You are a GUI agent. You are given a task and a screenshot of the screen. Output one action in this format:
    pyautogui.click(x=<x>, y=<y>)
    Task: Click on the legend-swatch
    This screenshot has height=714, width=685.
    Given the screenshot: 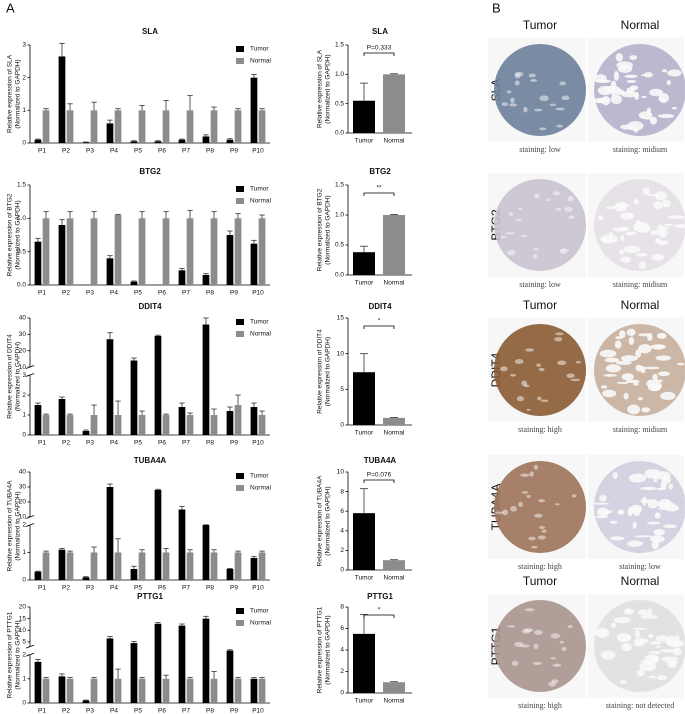 What is the action you would take?
    pyautogui.click(x=240, y=49)
    